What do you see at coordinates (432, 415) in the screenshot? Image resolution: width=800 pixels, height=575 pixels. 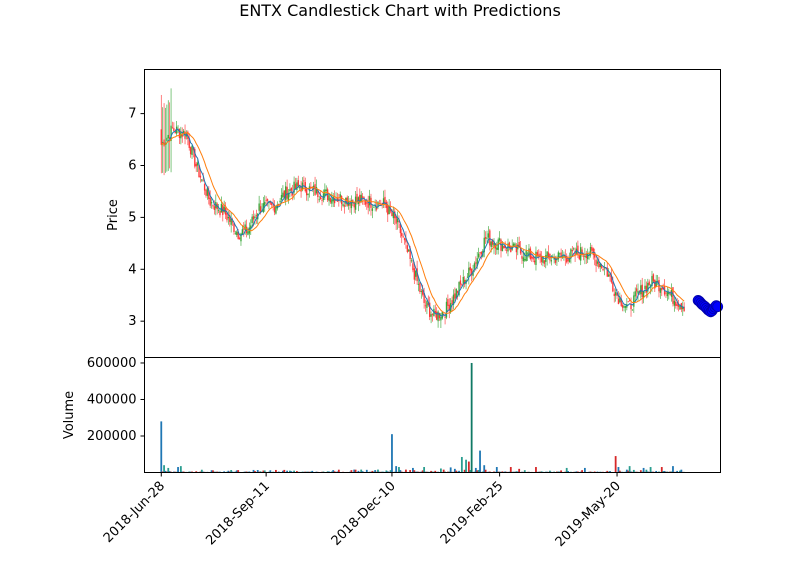 I see `volume-panel-frame` at bounding box center [432, 415].